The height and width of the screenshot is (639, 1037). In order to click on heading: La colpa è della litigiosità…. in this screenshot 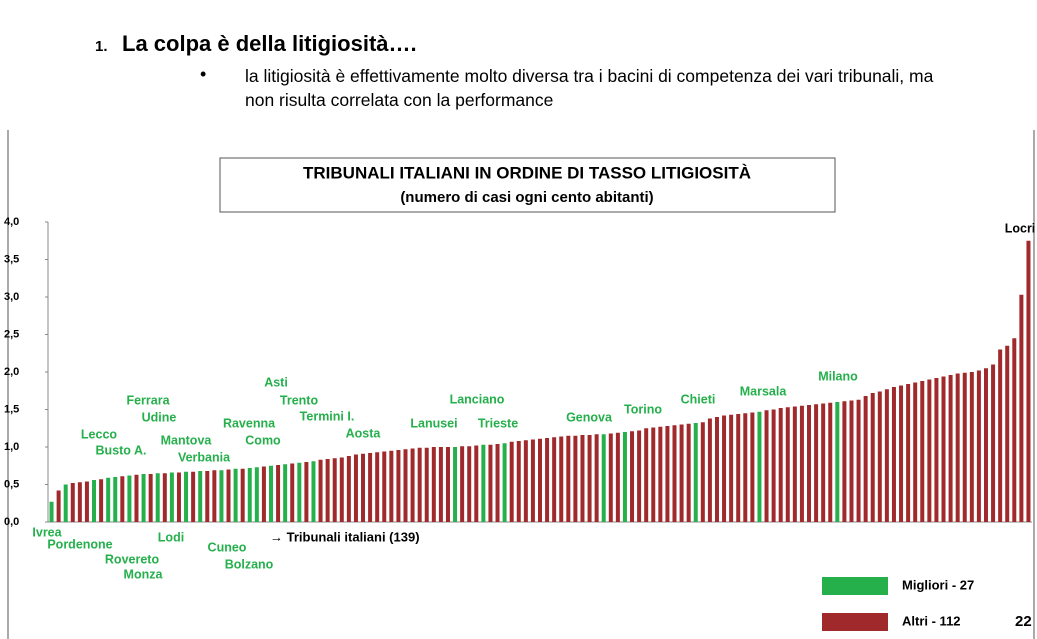, I will do `click(269, 43)`.